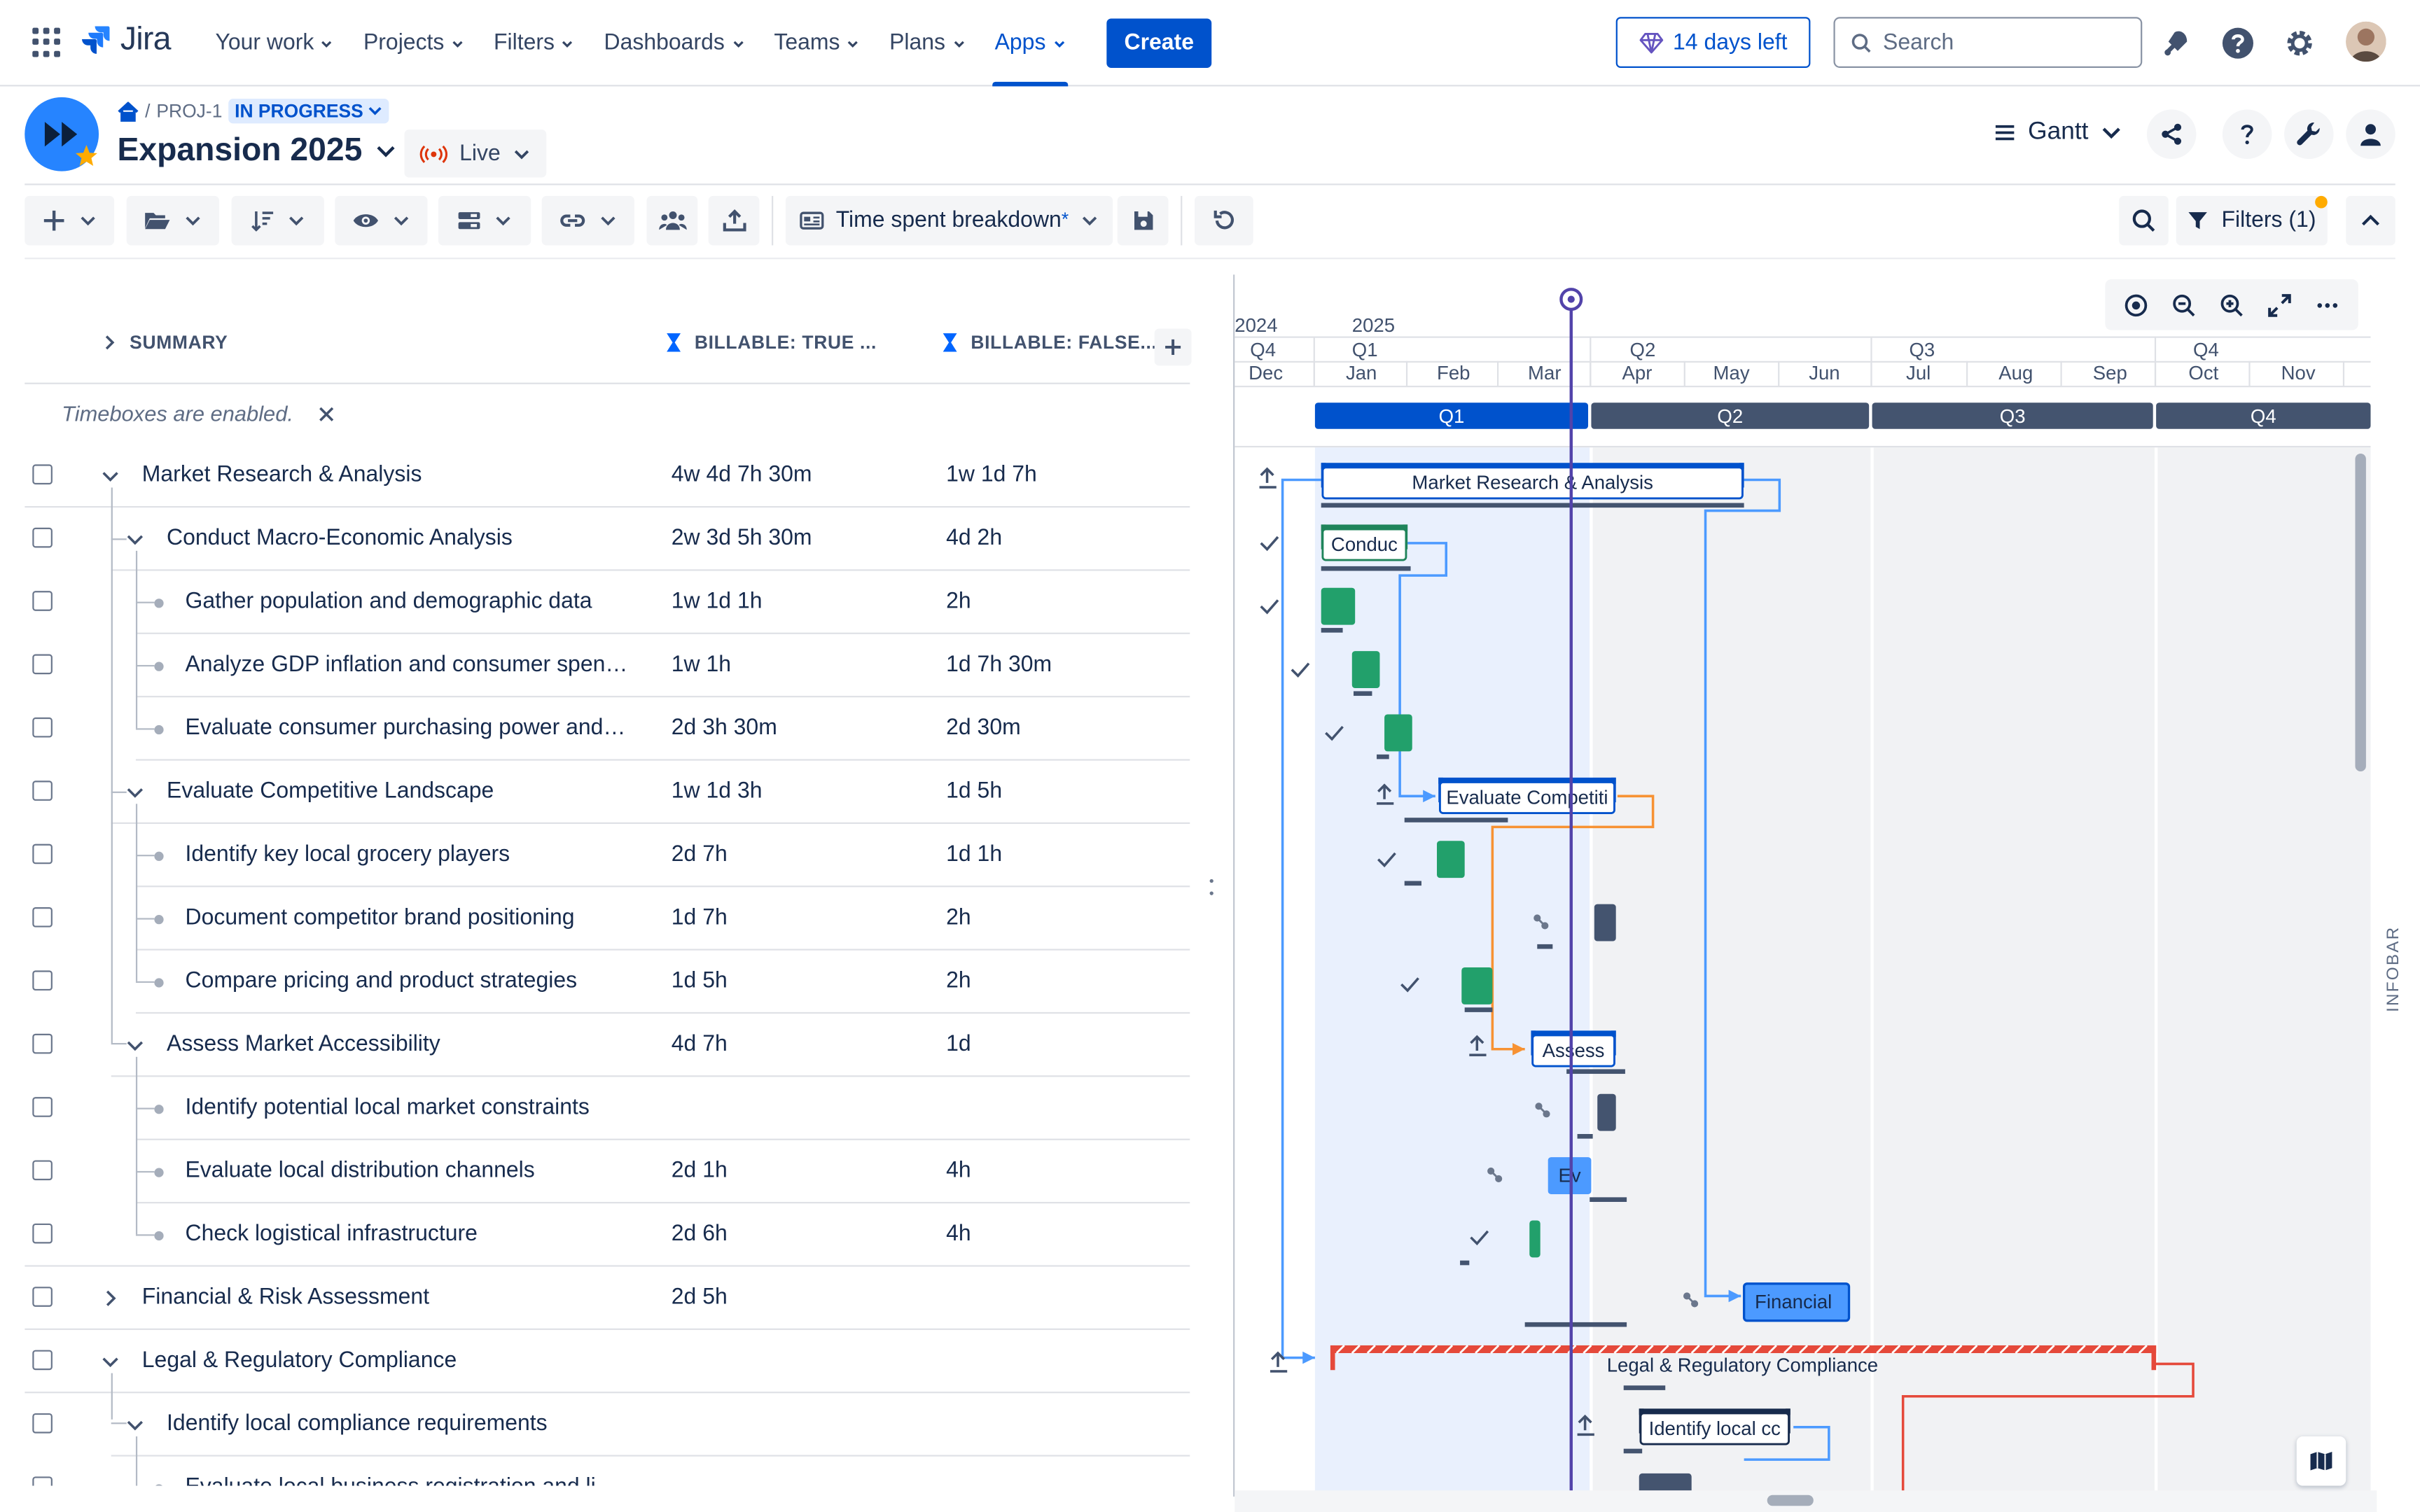  Describe the element at coordinates (607, 1425) in the screenshot. I see `table-row: Identify local compliance requirements` at that location.